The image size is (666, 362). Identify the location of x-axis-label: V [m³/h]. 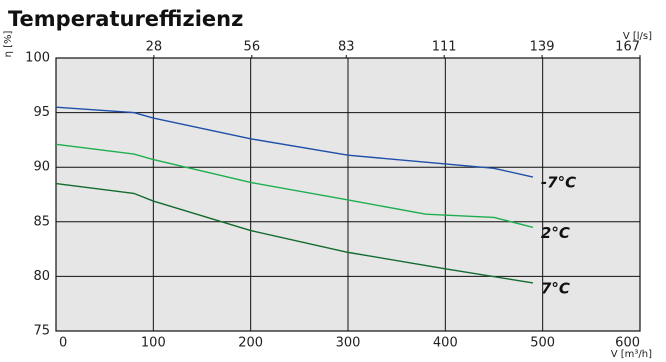
(631, 354).